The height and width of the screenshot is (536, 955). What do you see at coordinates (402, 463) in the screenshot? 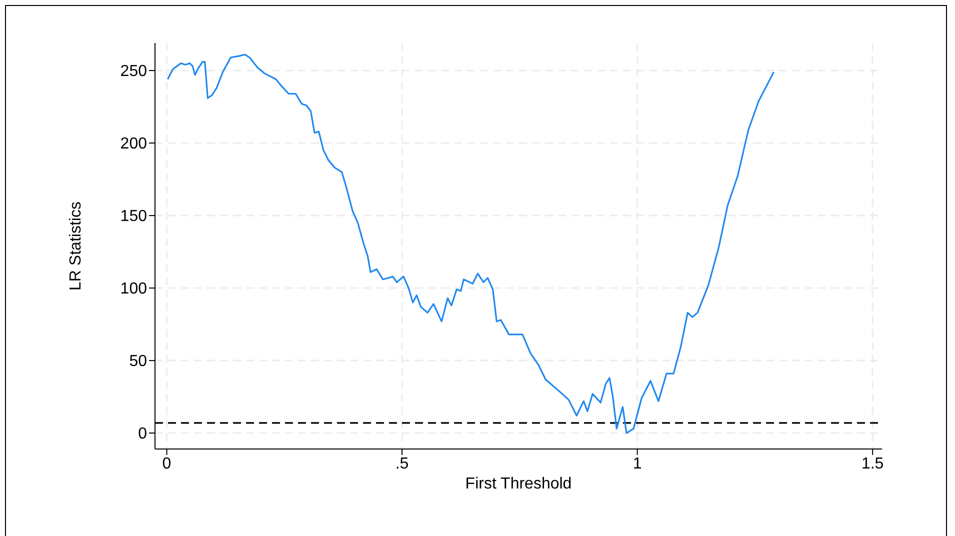
I see `x-tick-label: .5` at bounding box center [402, 463].